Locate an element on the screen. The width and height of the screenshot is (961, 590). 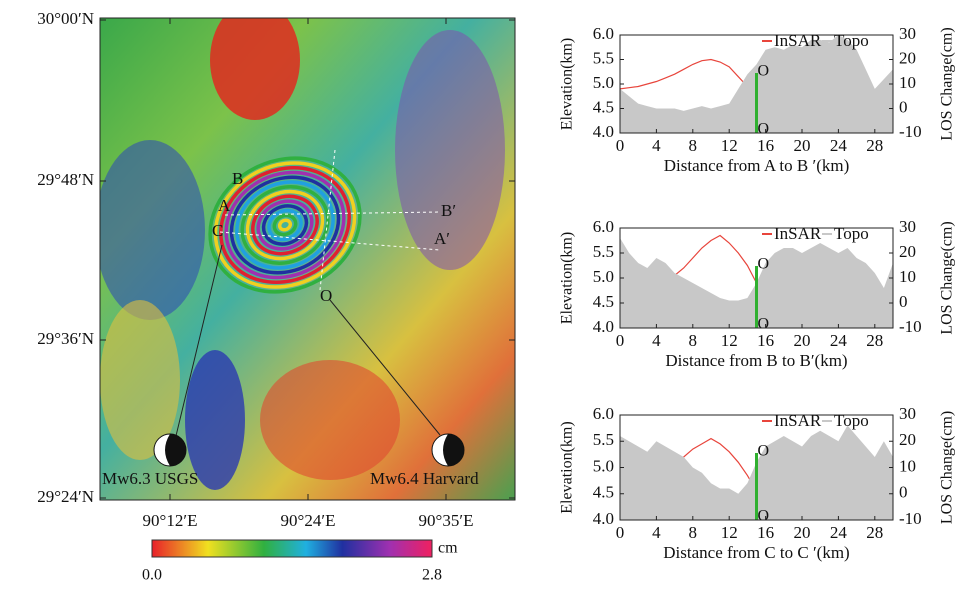
point-label: C is located at coordinates (217, 230).